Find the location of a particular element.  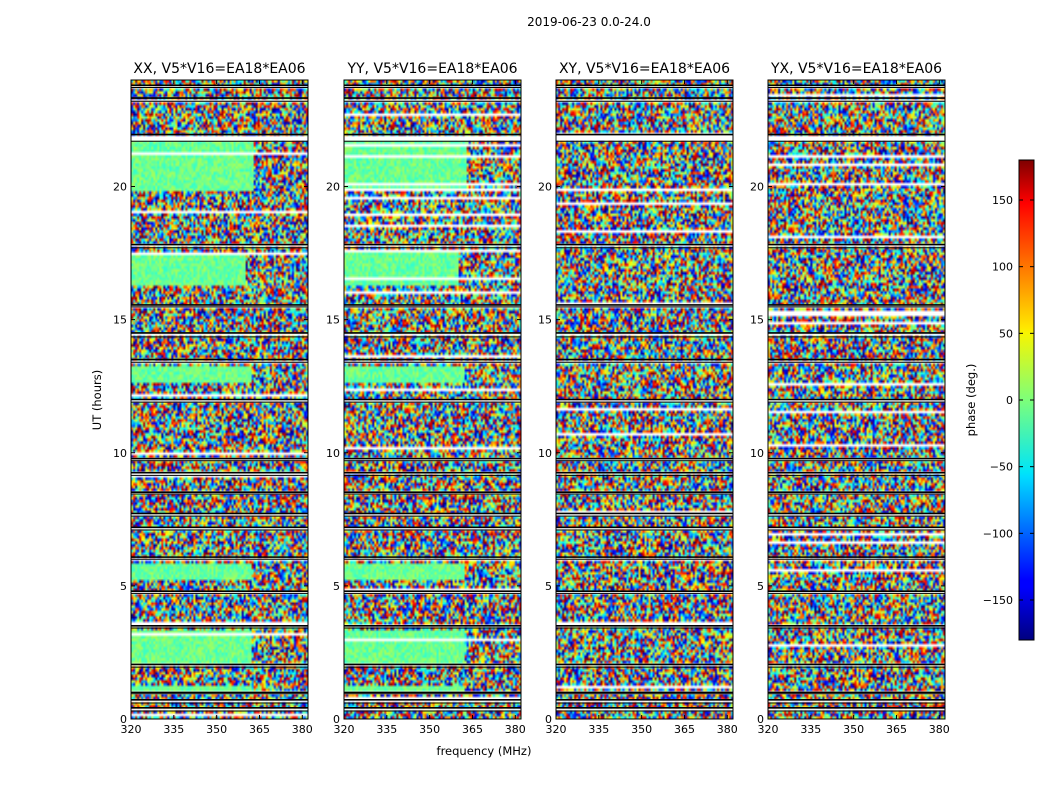

figure-title: 2019-06-23 0.0-24.0 is located at coordinates (589, 22).